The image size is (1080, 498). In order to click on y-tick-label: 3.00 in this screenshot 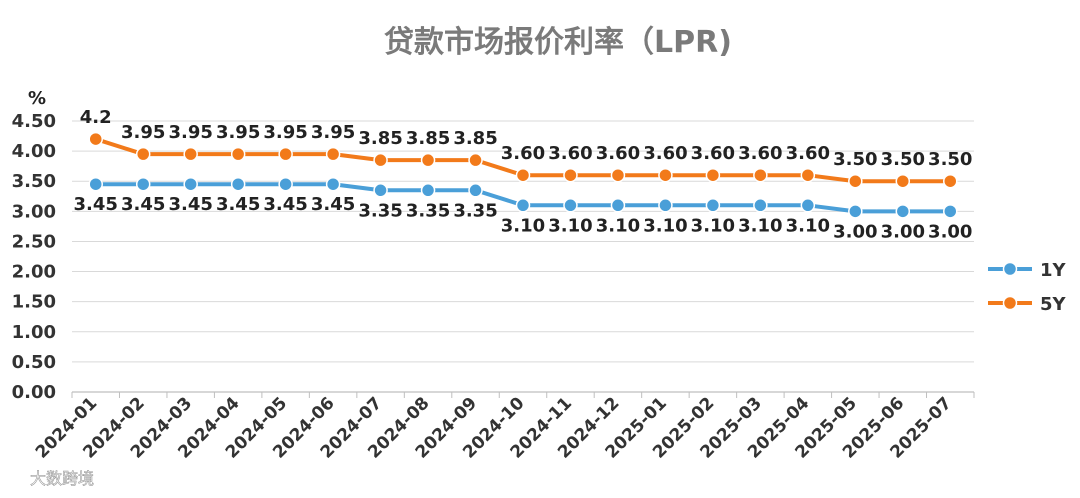, I will do `click(34, 211)`.